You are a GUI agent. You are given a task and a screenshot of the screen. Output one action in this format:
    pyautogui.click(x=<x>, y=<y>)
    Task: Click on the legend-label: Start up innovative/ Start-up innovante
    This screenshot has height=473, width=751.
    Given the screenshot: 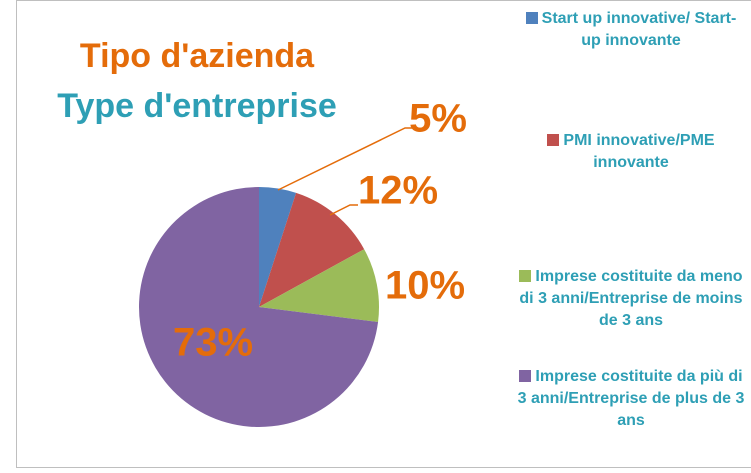 What is the action you would take?
    pyautogui.click(x=639, y=29)
    